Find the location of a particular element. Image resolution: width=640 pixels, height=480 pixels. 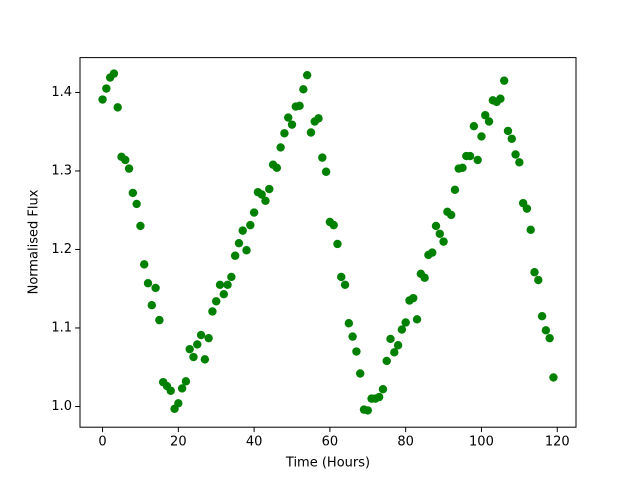

x-tick-label: 80 is located at coordinates (405, 442).